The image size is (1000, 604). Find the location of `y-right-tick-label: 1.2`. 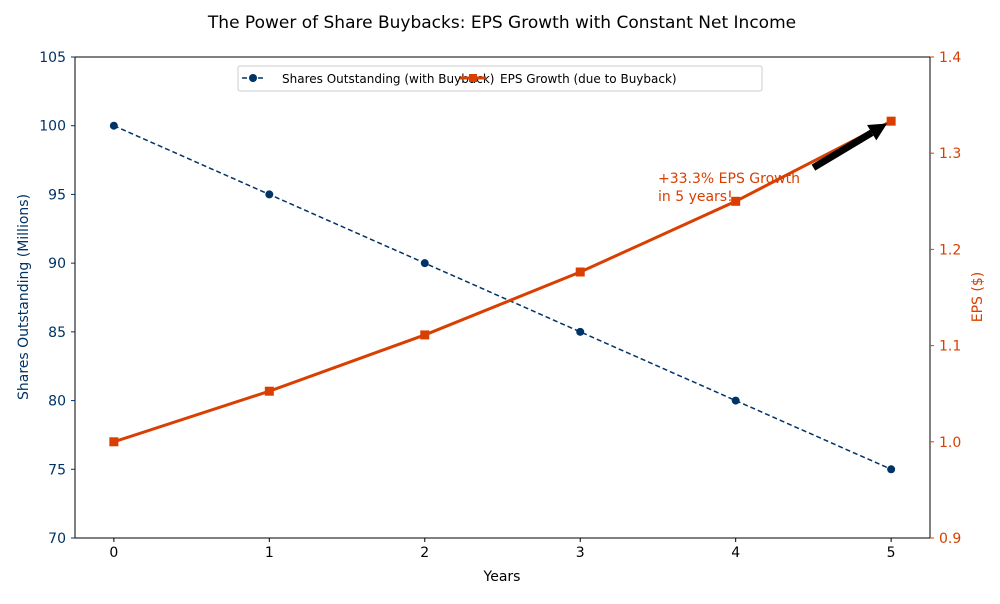

y-right-tick-label: 1.2 is located at coordinates (950, 250).